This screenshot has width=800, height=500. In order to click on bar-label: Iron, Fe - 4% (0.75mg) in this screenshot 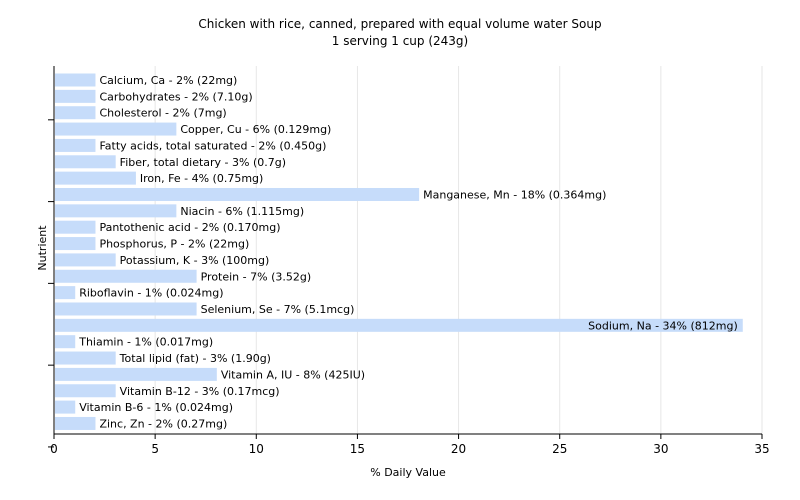, I will do `click(201, 178)`.